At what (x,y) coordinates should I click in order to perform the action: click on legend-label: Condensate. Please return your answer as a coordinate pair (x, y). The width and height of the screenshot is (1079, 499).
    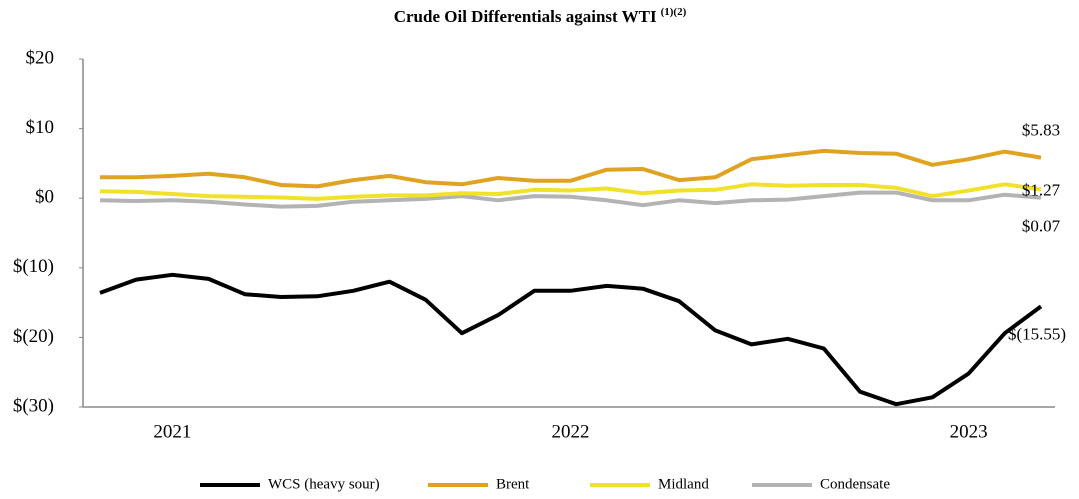
    Looking at the image, I should click on (855, 484).